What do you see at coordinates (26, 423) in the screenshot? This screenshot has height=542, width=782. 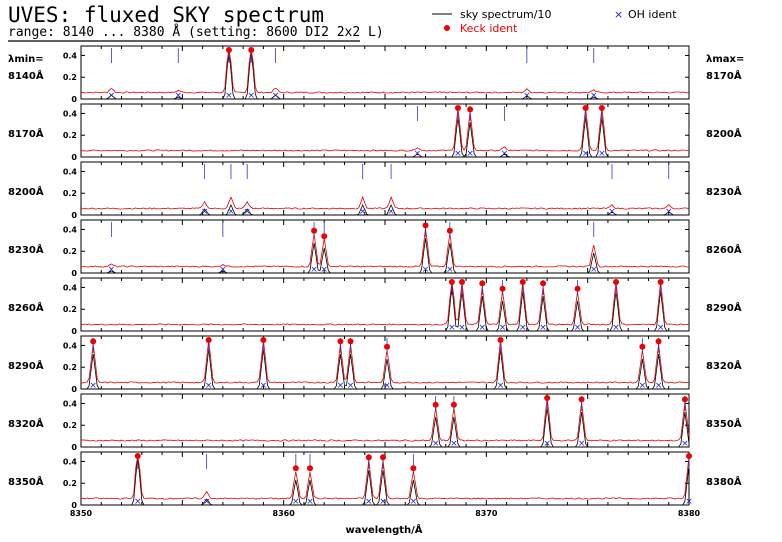 I see `lambda-min-label: 8320Å` at bounding box center [26, 423].